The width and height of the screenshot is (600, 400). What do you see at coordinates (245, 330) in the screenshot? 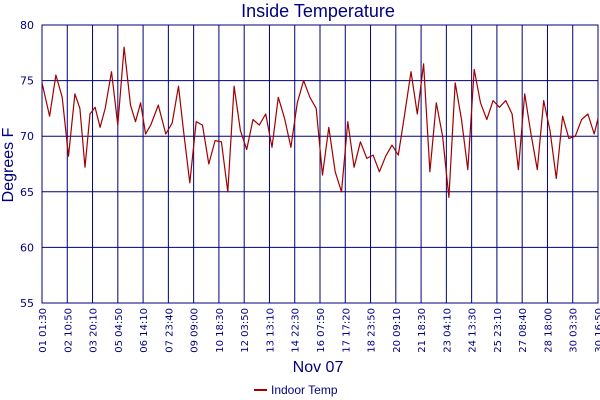
I see `x-tick-label: 12 03:50` at bounding box center [245, 330].